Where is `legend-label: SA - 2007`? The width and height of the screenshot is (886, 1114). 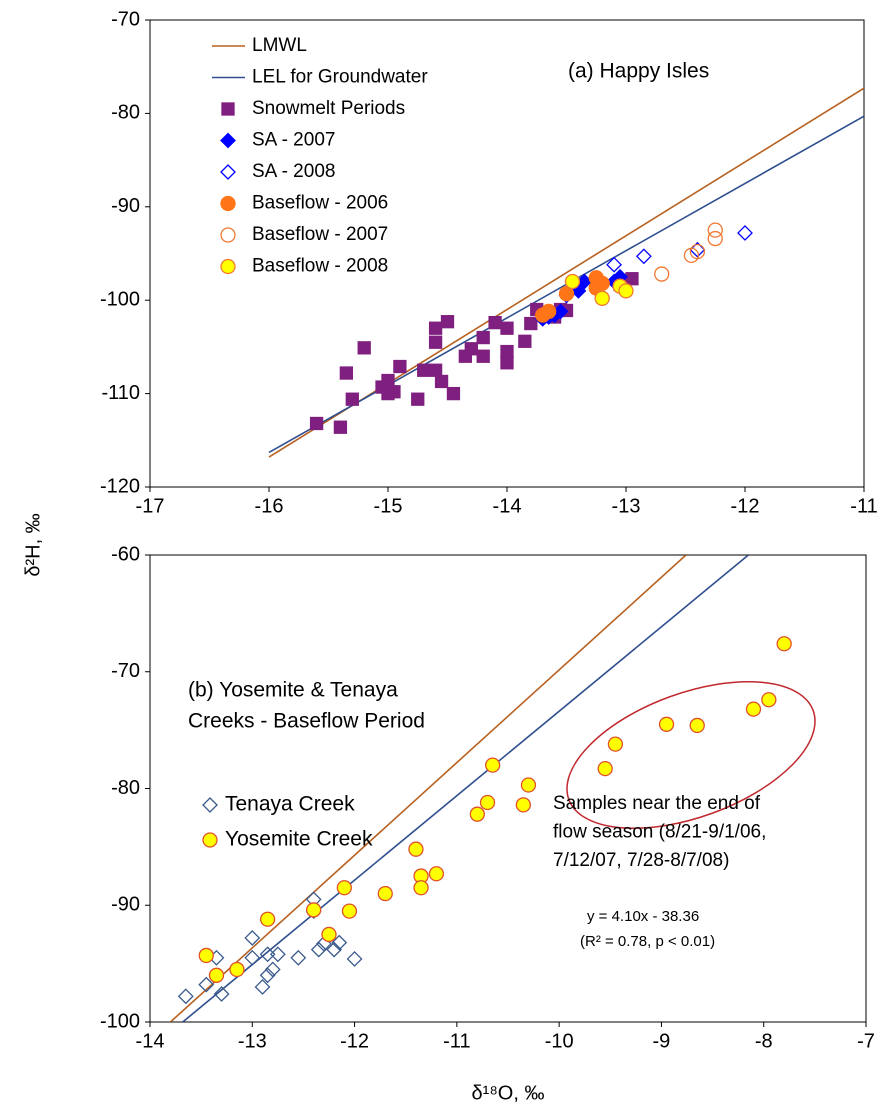 legend-label: SA - 2007 is located at coordinates (293, 140).